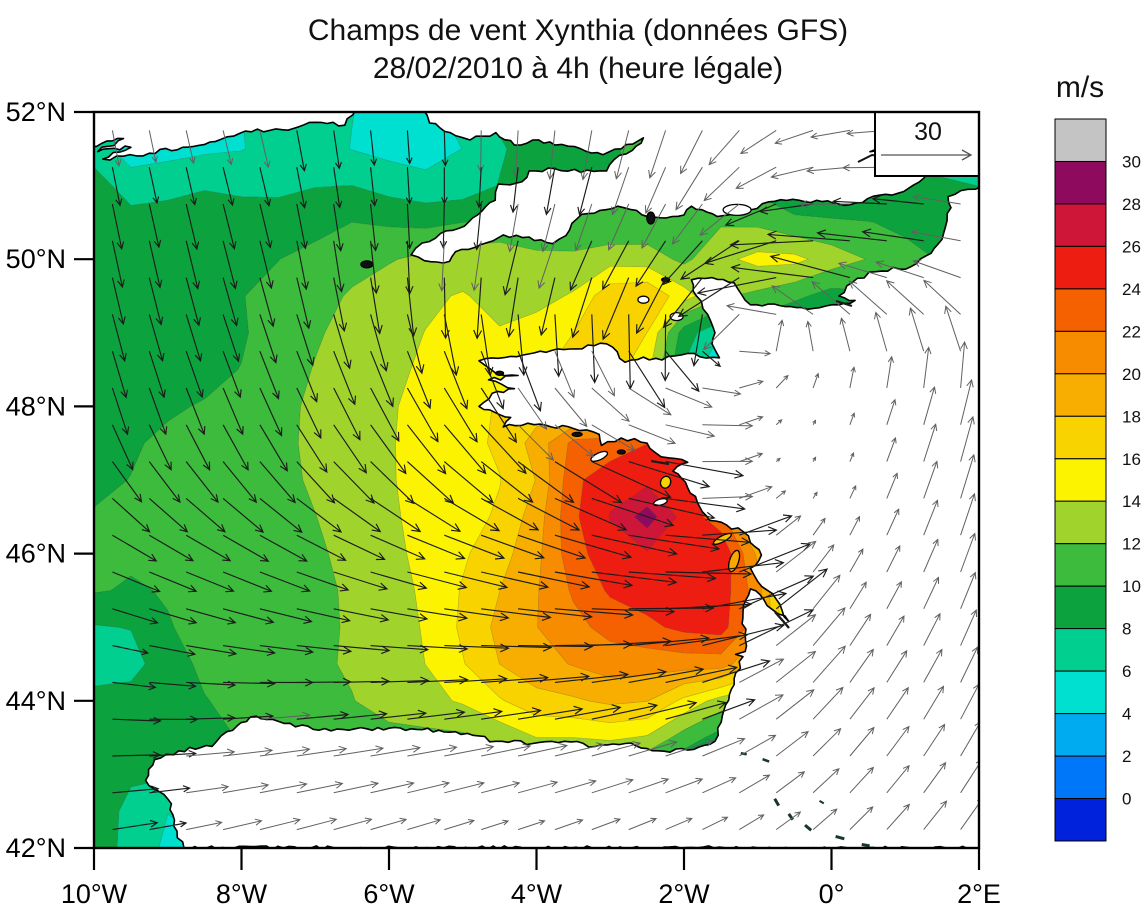  I want to click on svg-text: 28/02/2010 à 4h (heure légale), so click(578, 68).